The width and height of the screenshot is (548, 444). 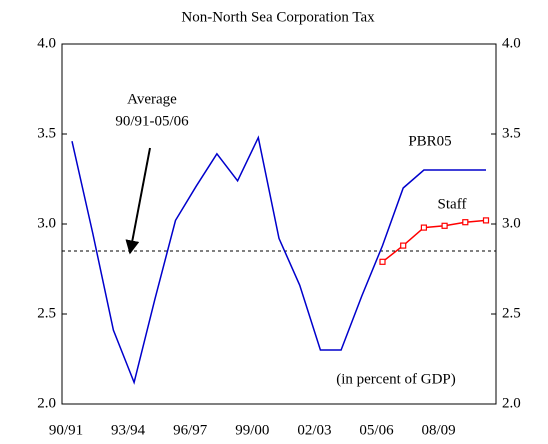 What do you see at coordinates (138, 201) in the screenshot?
I see `average-arrow` at bounding box center [138, 201].